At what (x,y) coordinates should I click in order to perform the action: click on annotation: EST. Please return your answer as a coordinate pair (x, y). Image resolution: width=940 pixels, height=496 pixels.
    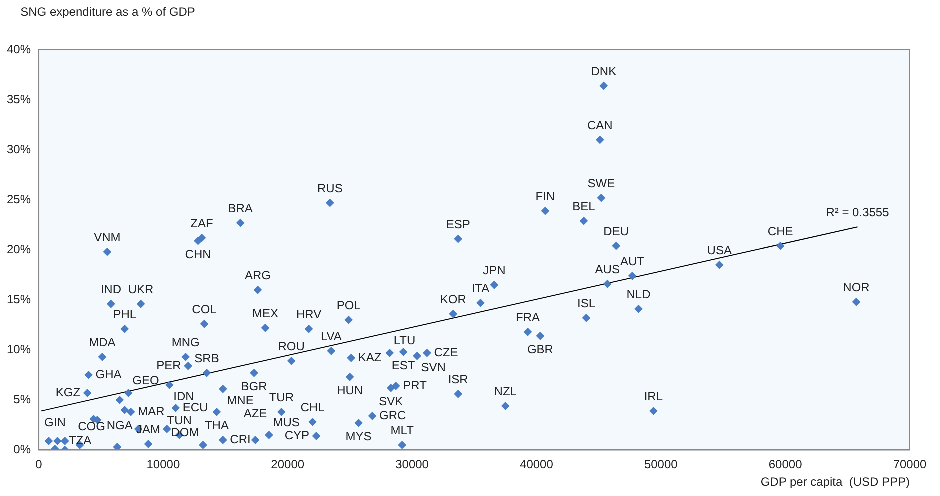
    Looking at the image, I should click on (404, 365).